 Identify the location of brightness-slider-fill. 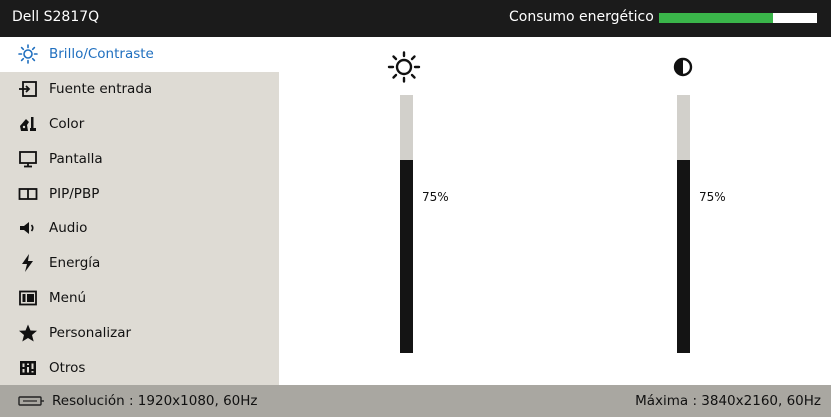
(406, 256).